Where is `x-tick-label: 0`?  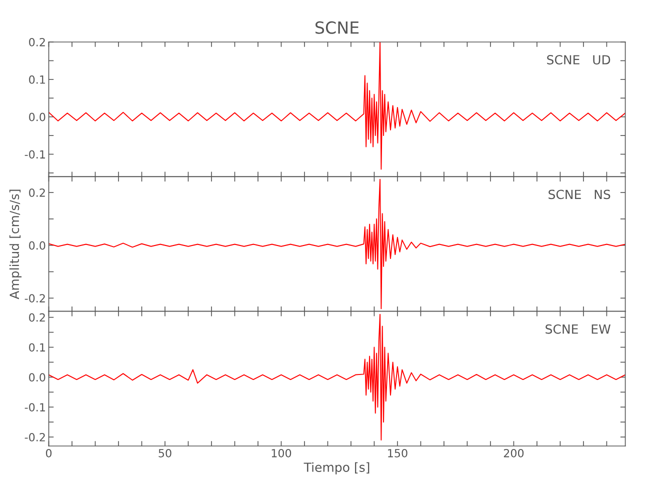
x-tick-label: 0 is located at coordinates (49, 453).